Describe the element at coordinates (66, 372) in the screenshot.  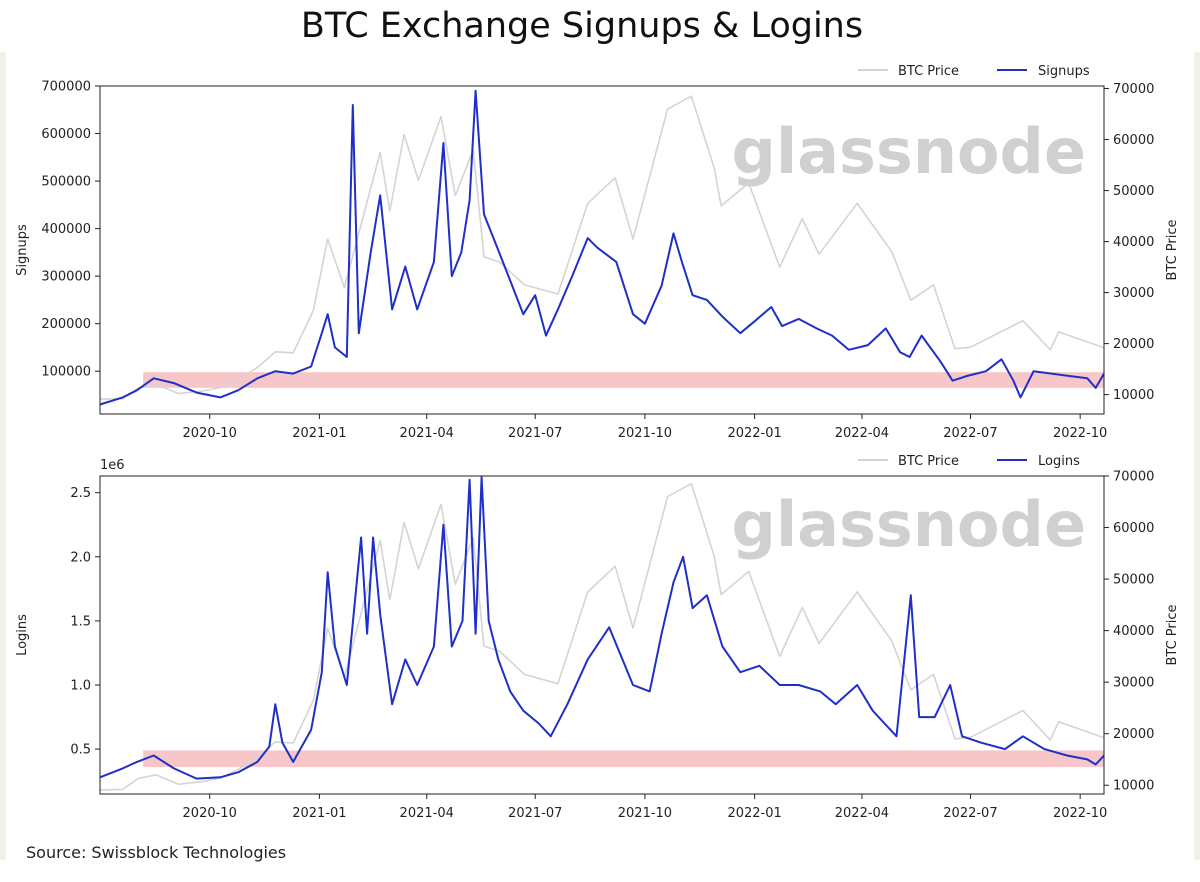
I see `y-tick-label: 100000` at that location.